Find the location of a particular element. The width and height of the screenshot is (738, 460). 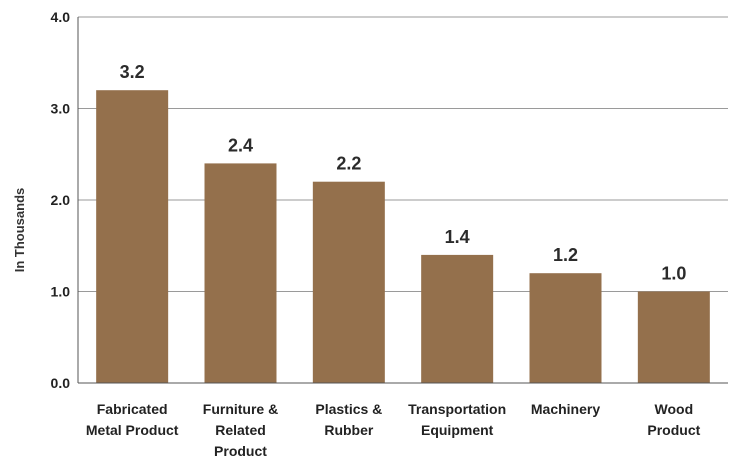

y-tick-label: 3.0 is located at coordinates (61, 109).